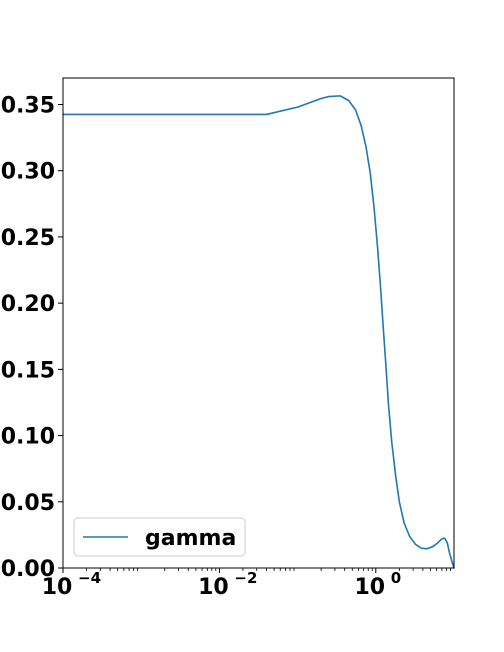  I want to click on legend: gamma, so click(159, 537).